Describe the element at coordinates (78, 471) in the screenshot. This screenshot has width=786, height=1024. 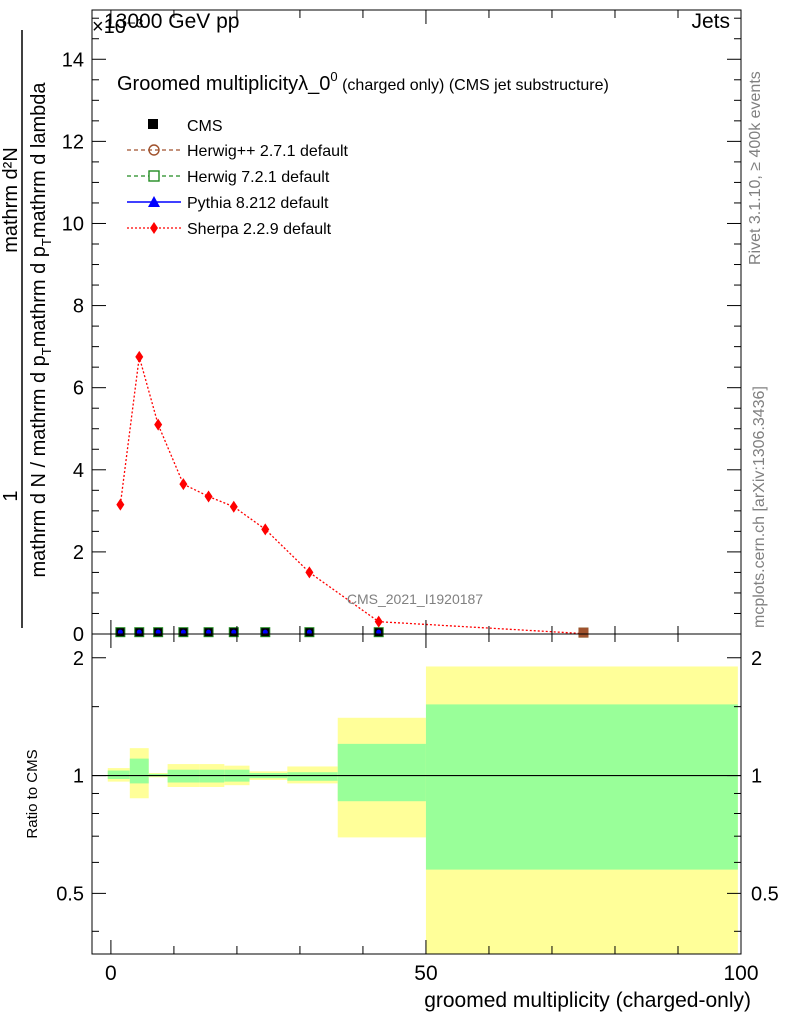
I see `y-tick-label: 4` at that location.